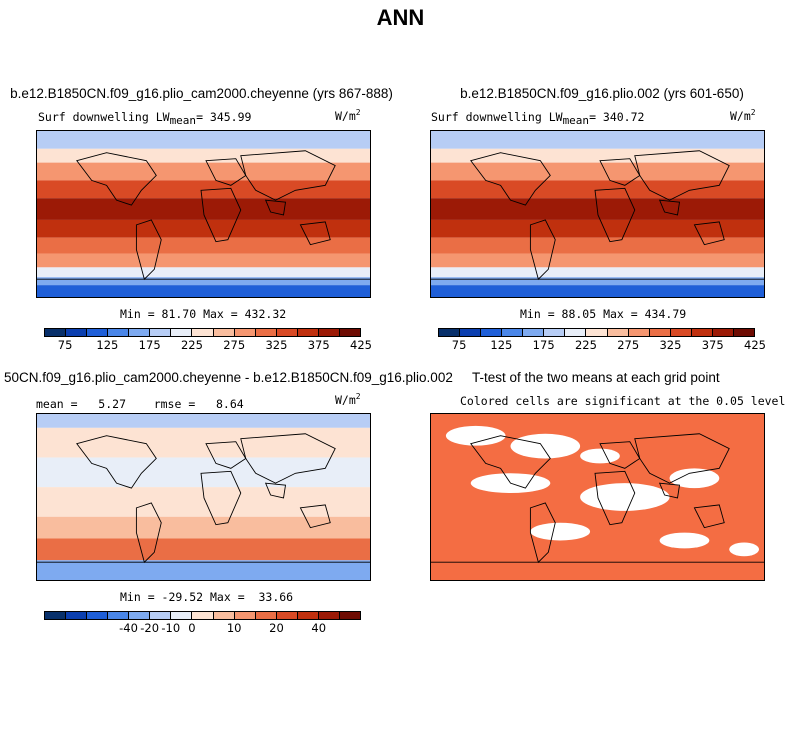 The width and height of the screenshot is (801, 733). What do you see at coordinates (743, 115) in the screenshot?
I see `panel2-units: W/m2` at bounding box center [743, 115].